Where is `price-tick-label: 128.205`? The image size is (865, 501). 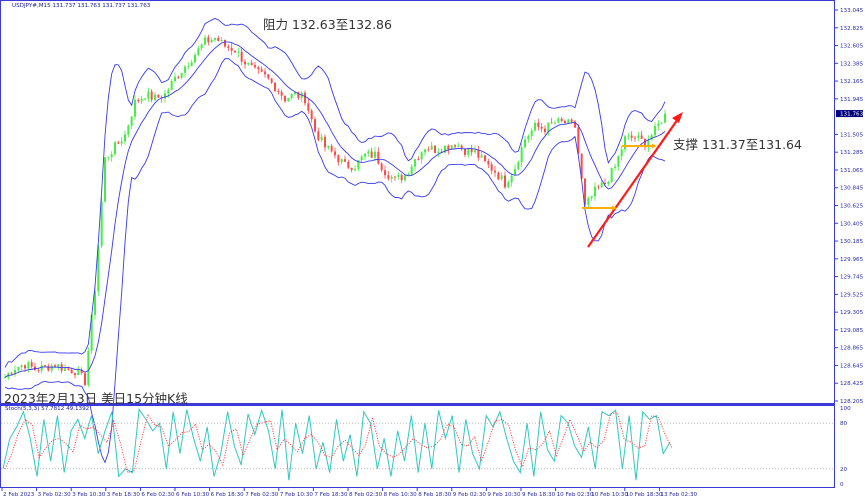 price-tick-label: 128.205 is located at coordinates (852, 402).